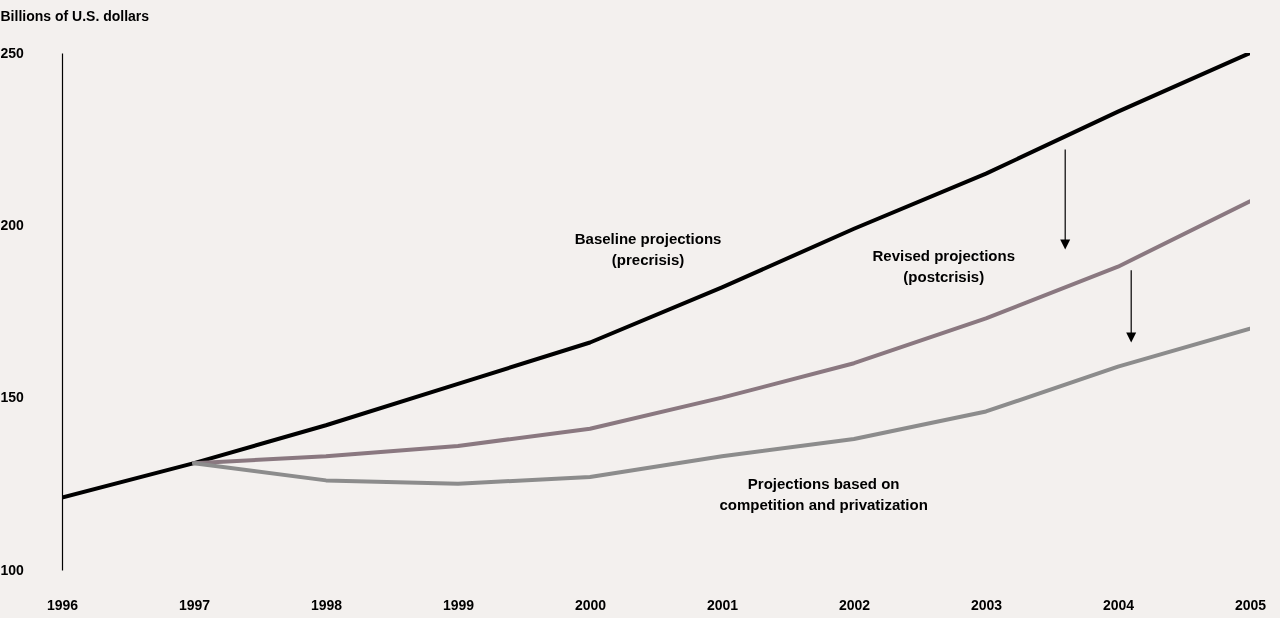  What do you see at coordinates (1250, 604) in the screenshot?
I see `x-tick-label: 2005` at bounding box center [1250, 604].